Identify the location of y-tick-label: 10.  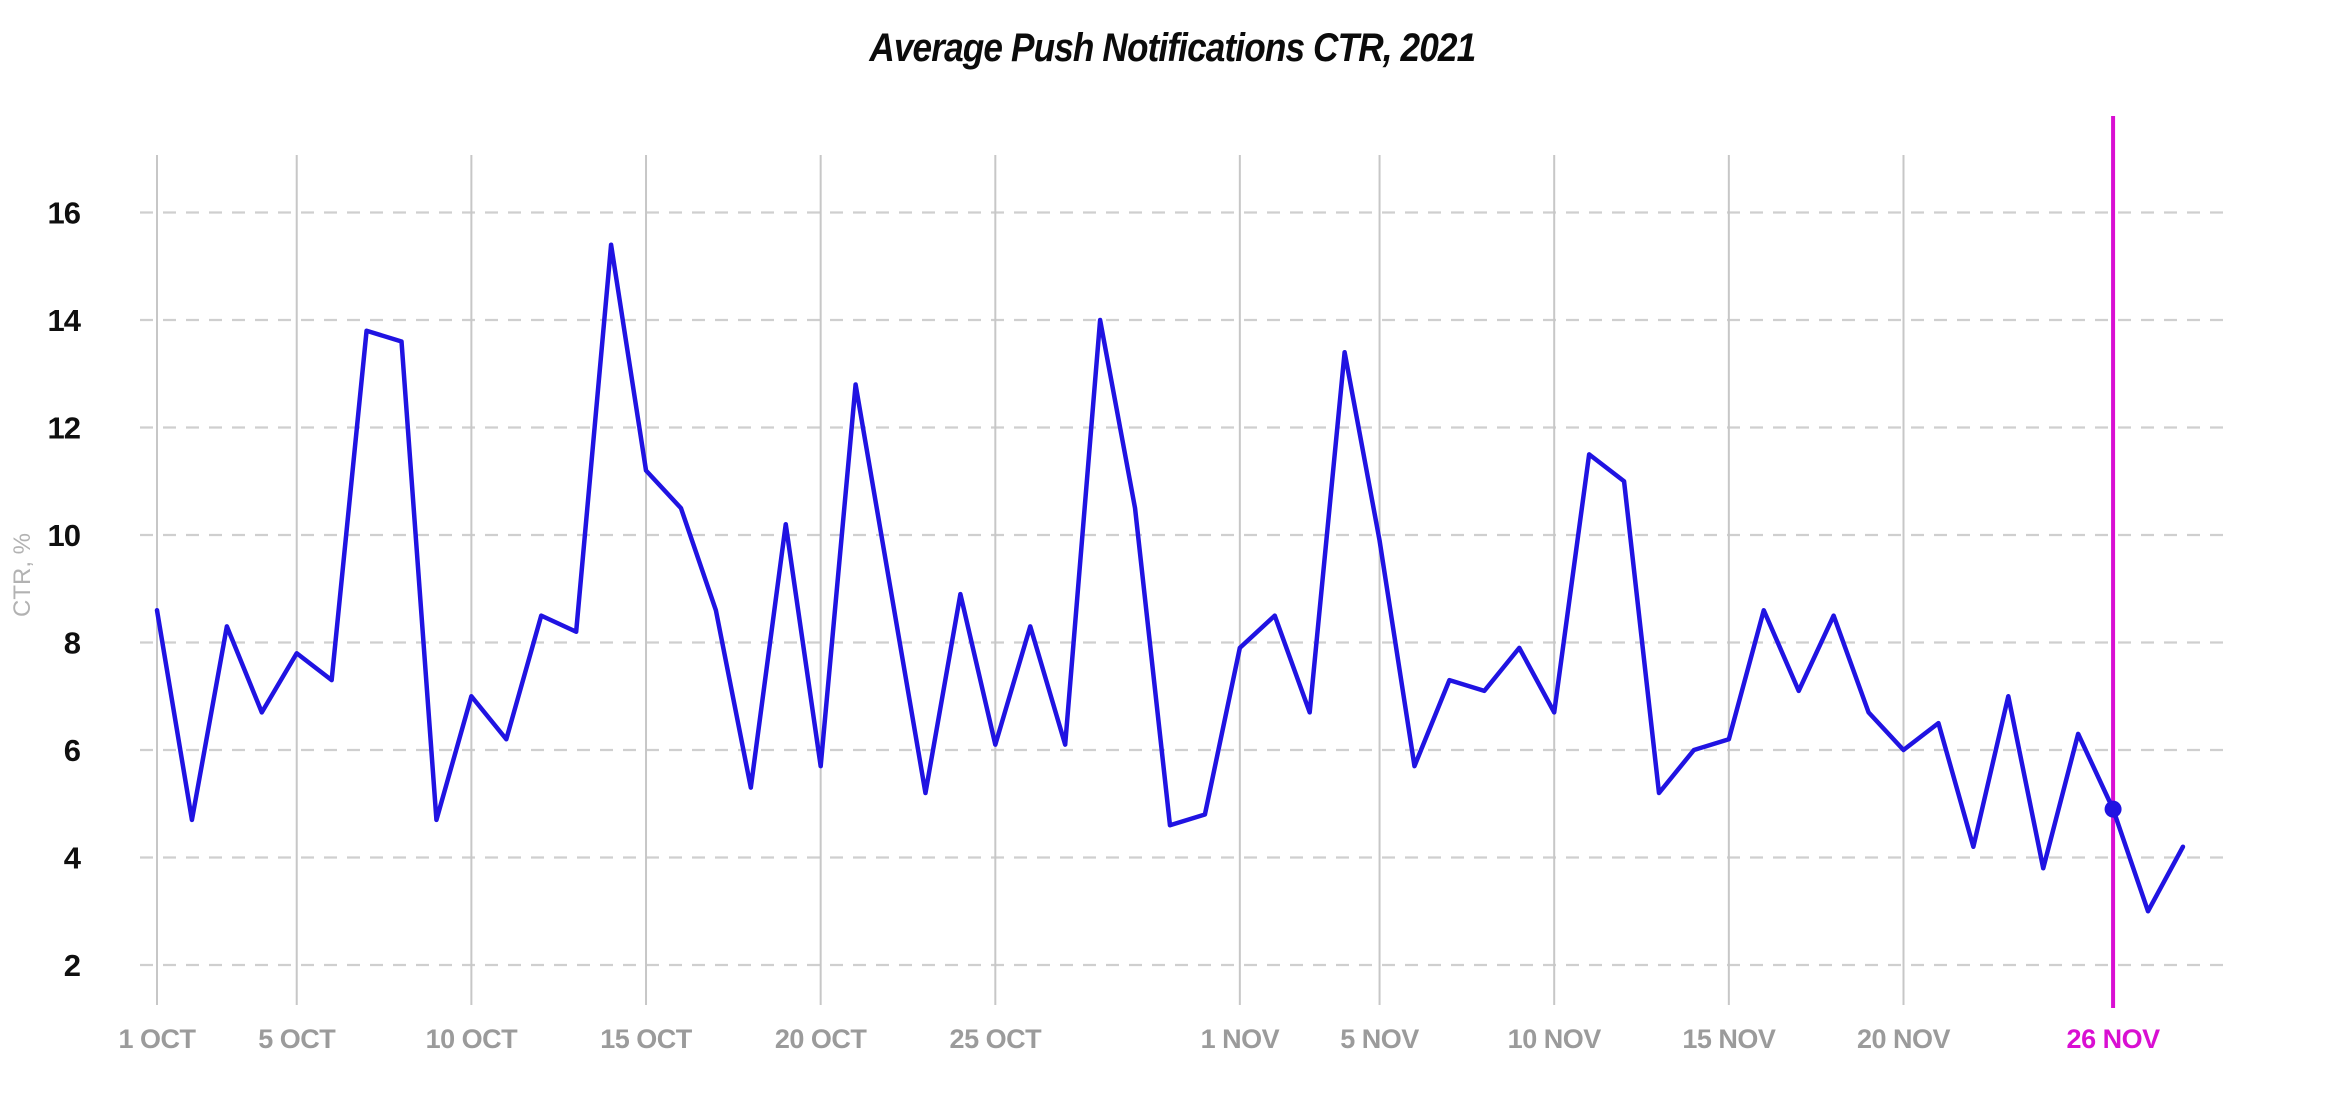
(64, 535).